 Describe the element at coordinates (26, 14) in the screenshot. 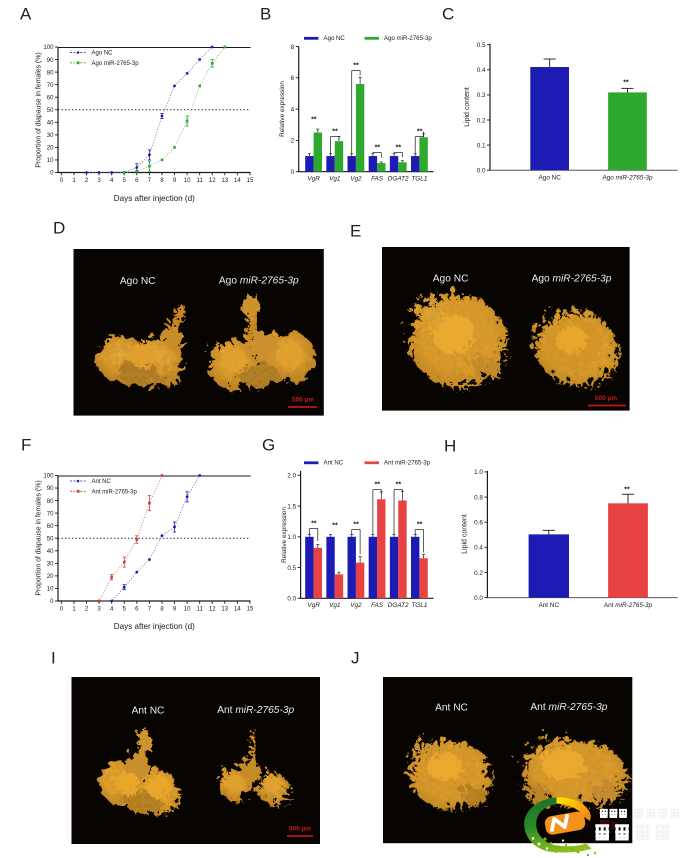

I see `svg-text: A` at that location.